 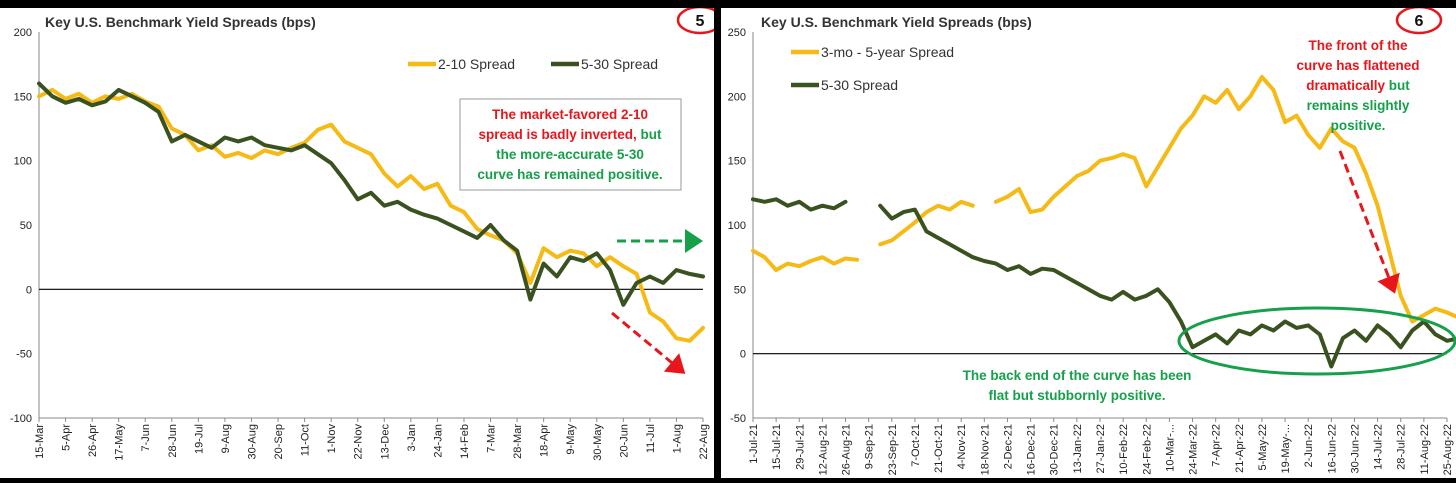 I want to click on x-tick-label: 21-Oct-21, so click(x=939, y=448).